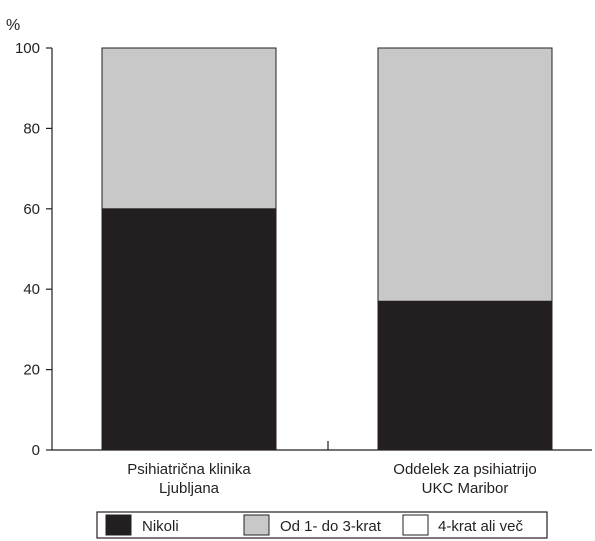 This screenshot has height=541, width=595. What do you see at coordinates (464, 469) in the screenshot?
I see `x-category-label: Oddelek za psihiatrijo` at bounding box center [464, 469].